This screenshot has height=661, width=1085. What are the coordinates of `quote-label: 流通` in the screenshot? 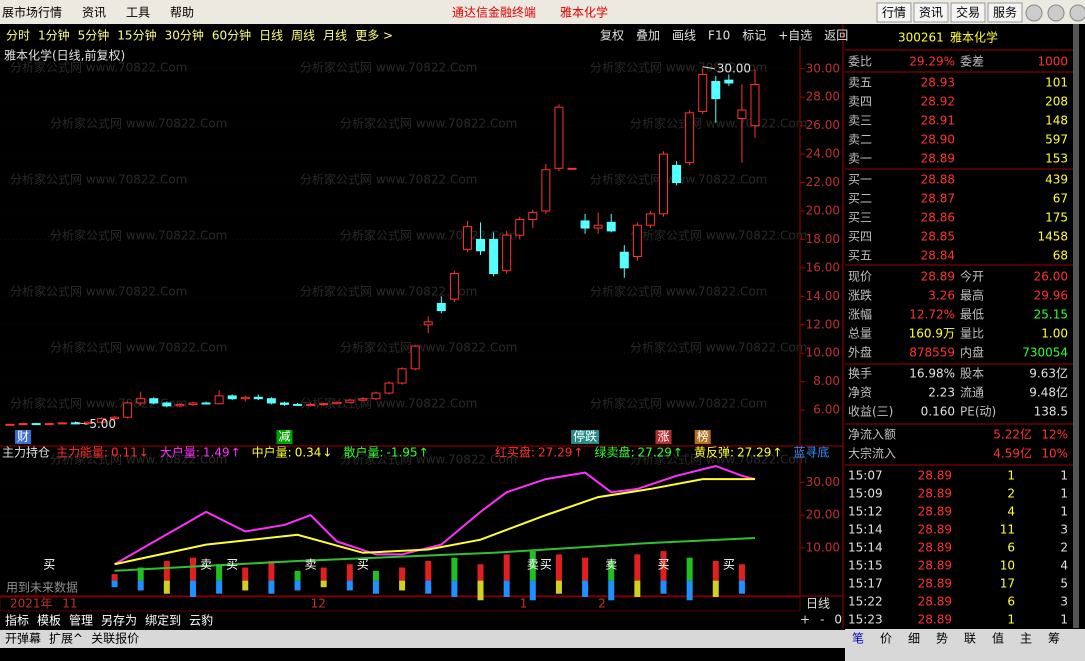 It's located at (972, 393).